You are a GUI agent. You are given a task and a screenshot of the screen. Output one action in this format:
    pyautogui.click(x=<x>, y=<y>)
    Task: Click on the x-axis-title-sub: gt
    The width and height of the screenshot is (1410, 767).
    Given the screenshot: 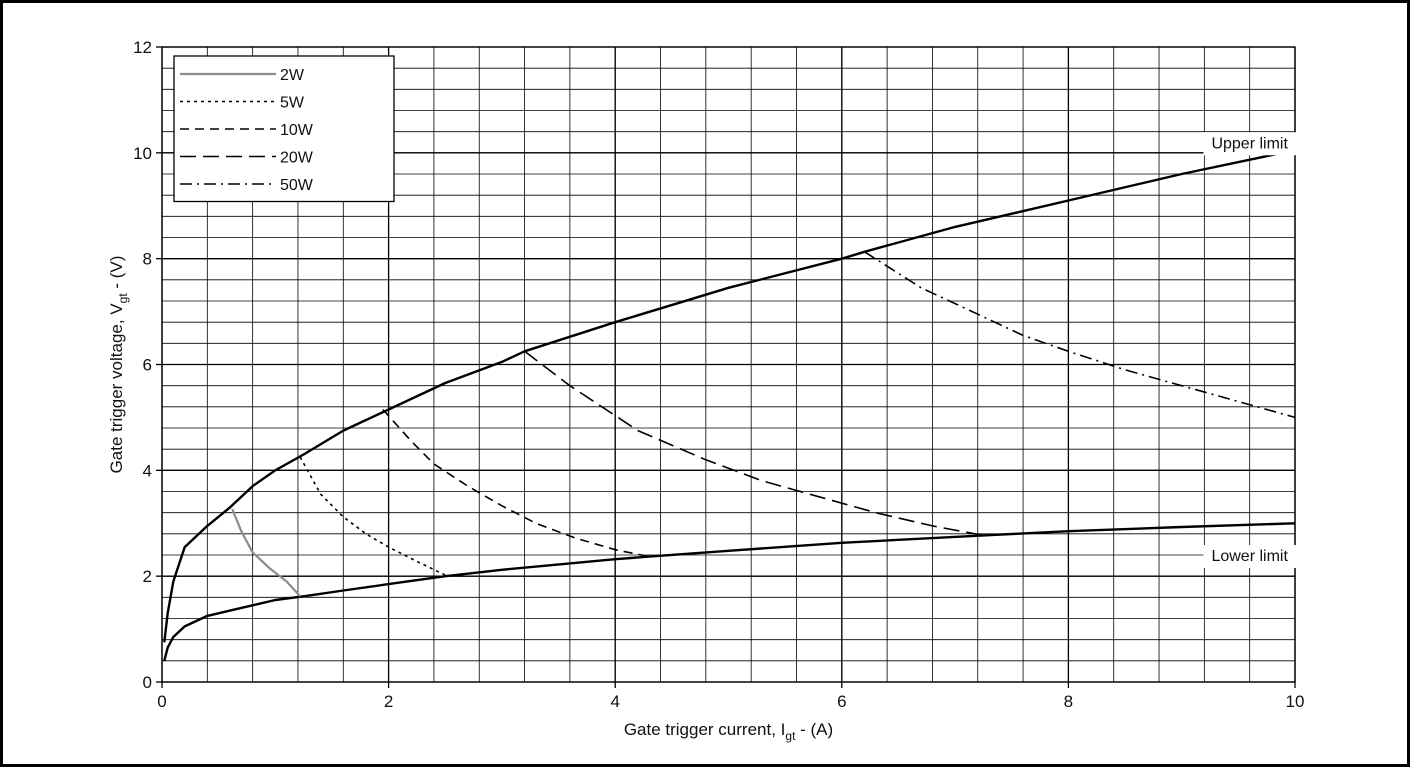 What is the action you would take?
    pyautogui.click(x=790, y=736)
    